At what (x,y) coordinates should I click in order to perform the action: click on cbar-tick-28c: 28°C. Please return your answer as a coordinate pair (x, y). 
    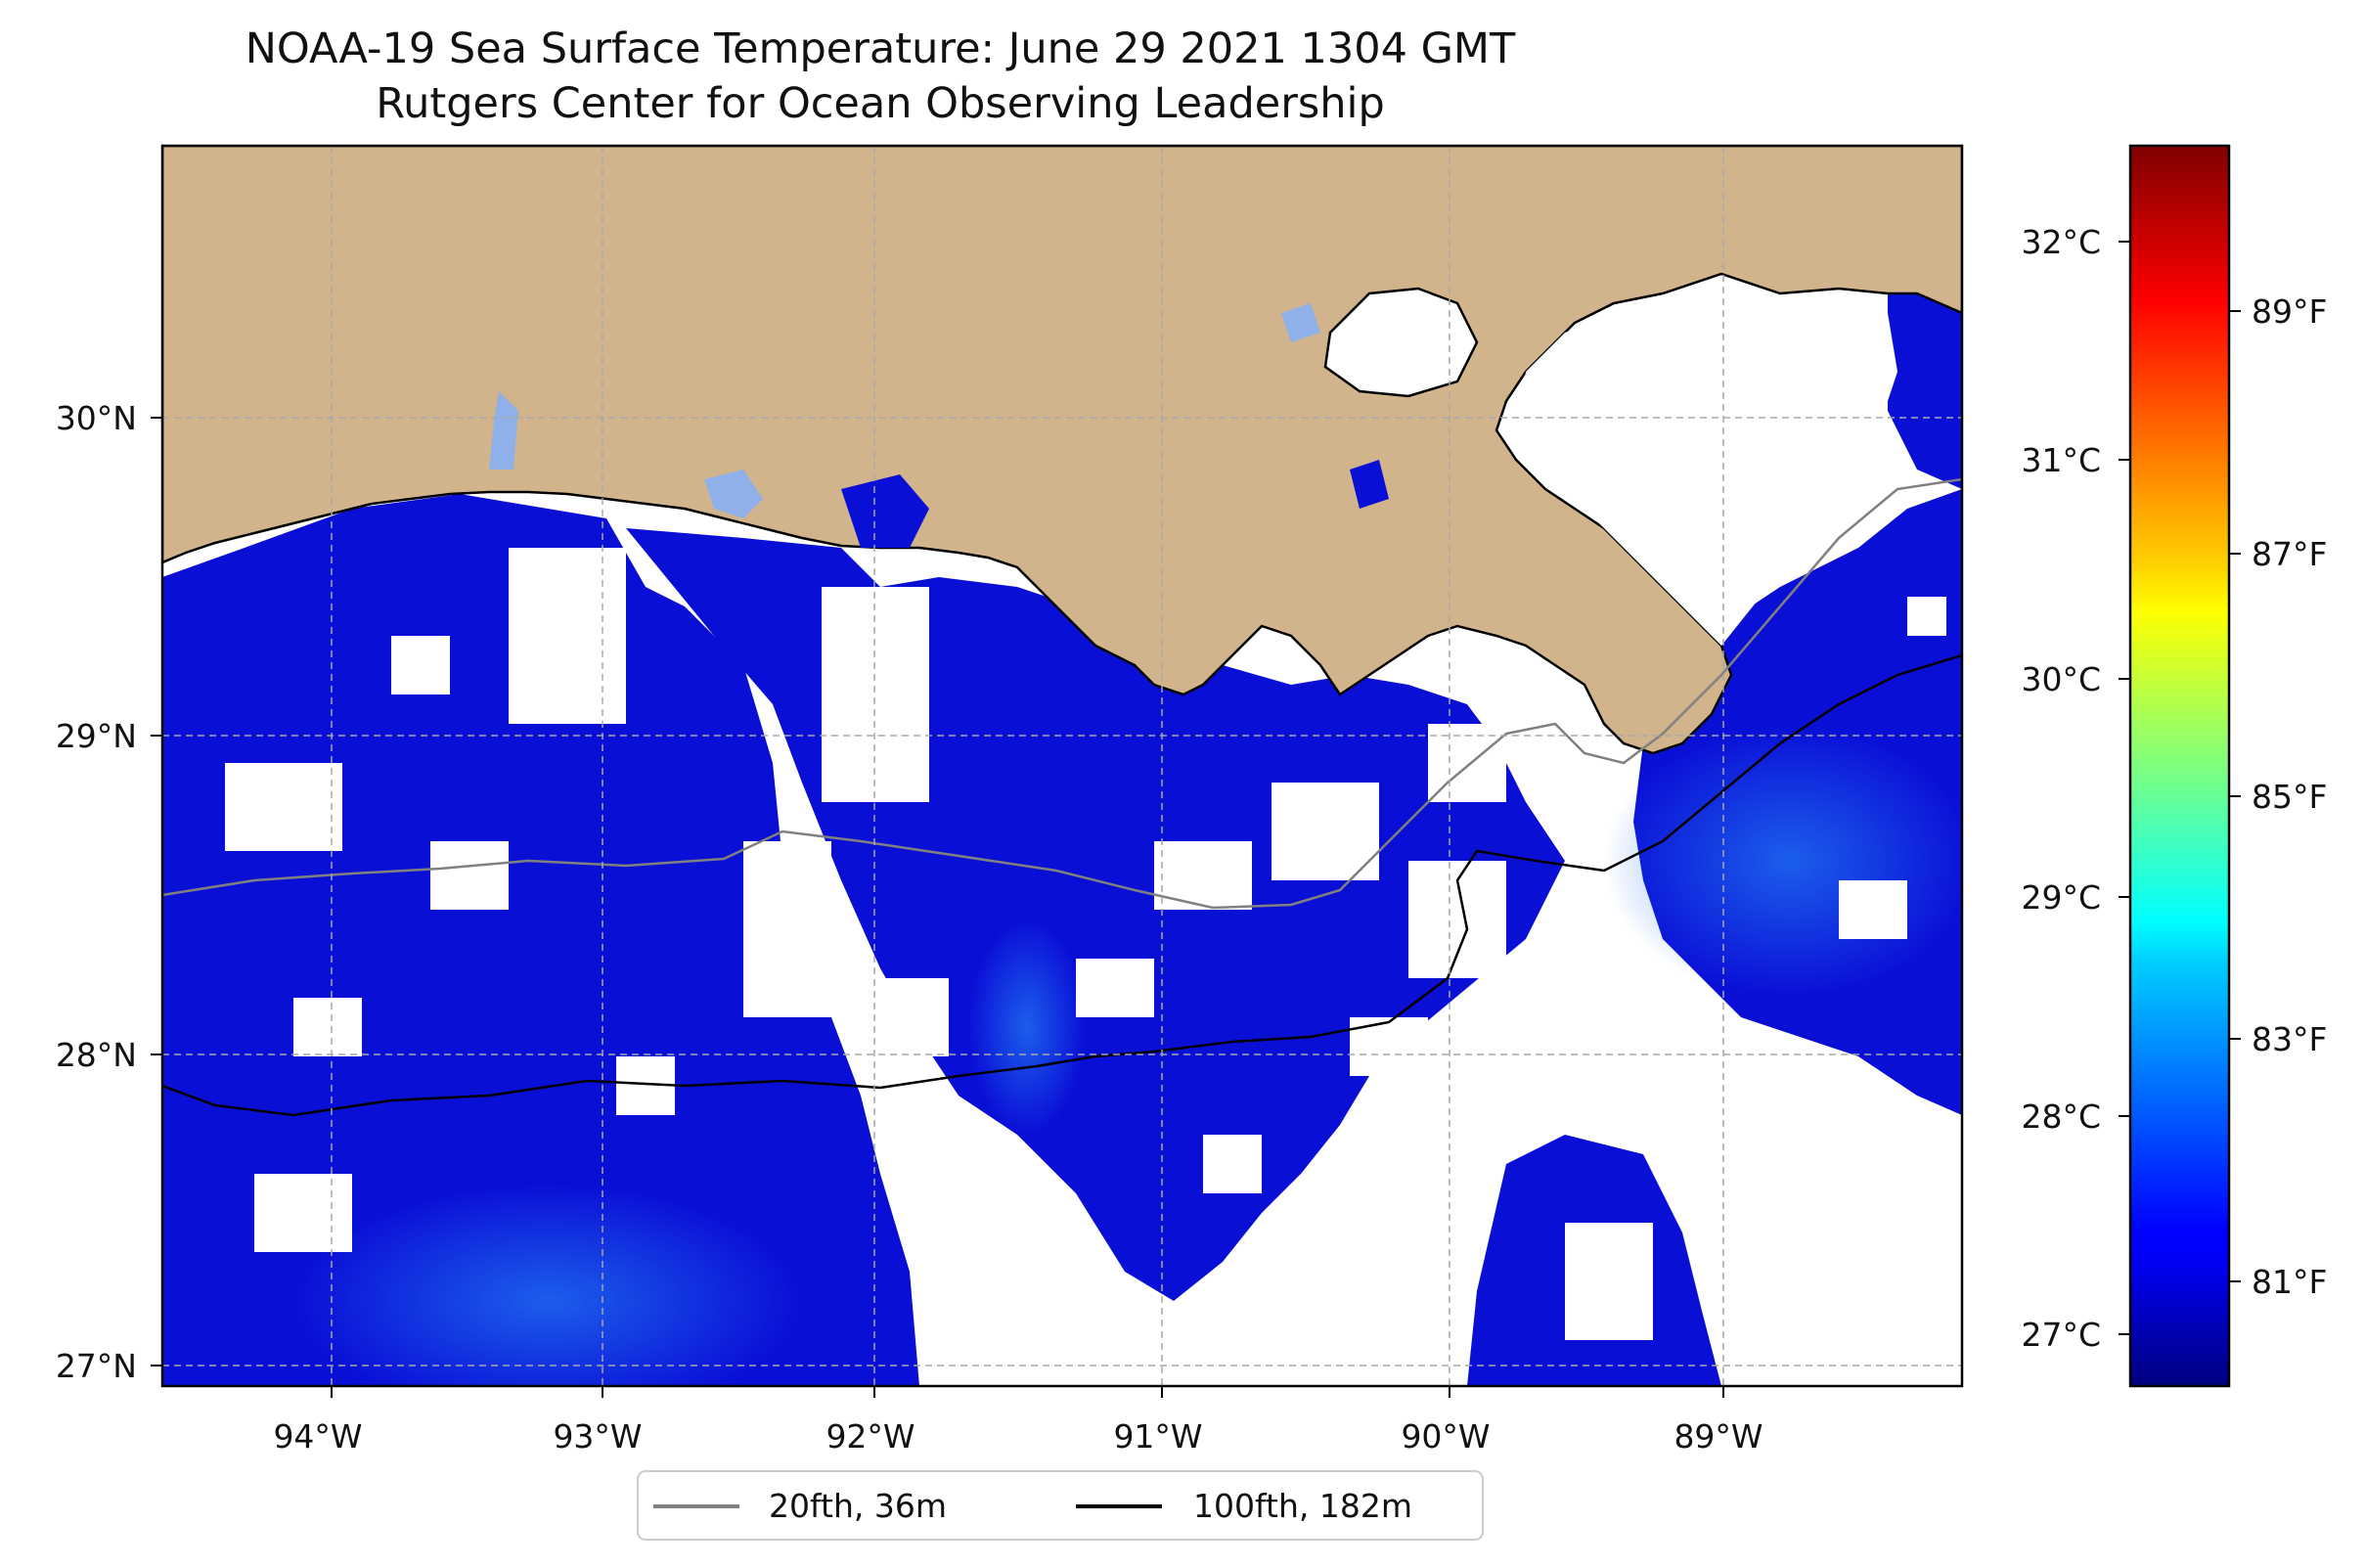
    Looking at the image, I should click on (2061, 1117).